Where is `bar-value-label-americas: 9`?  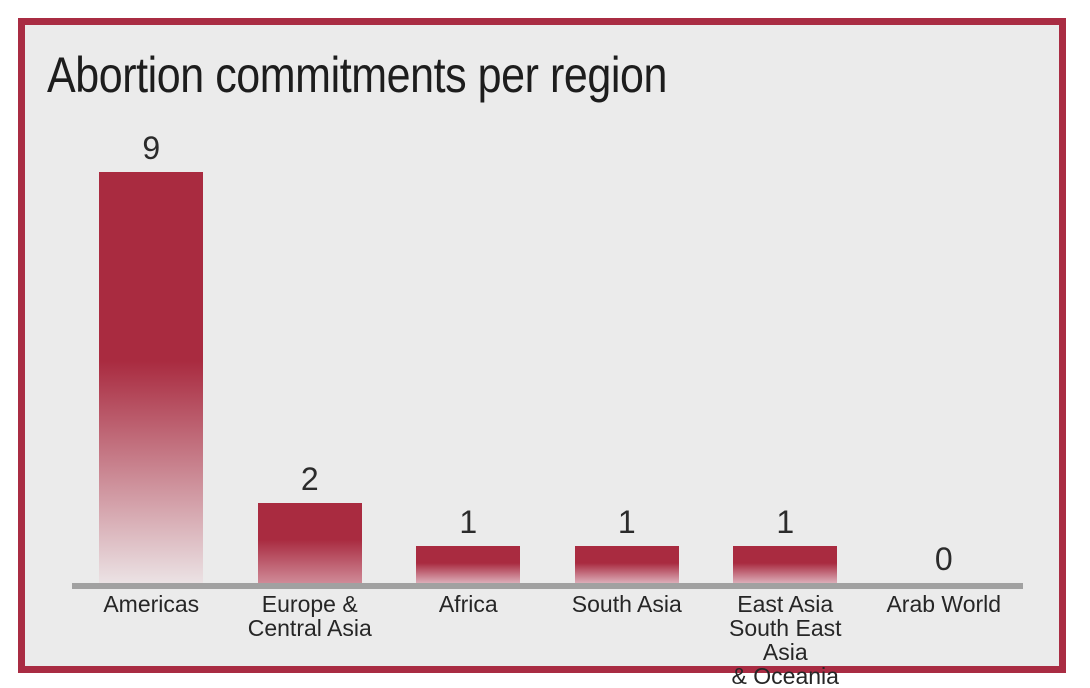 bar-value-label-americas: 9 is located at coordinates (151, 148).